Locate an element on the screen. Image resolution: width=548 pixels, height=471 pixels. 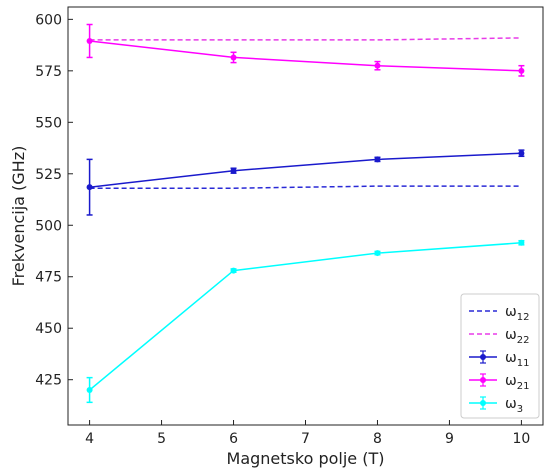
legend-label: ω21 is located at coordinates (517, 382).